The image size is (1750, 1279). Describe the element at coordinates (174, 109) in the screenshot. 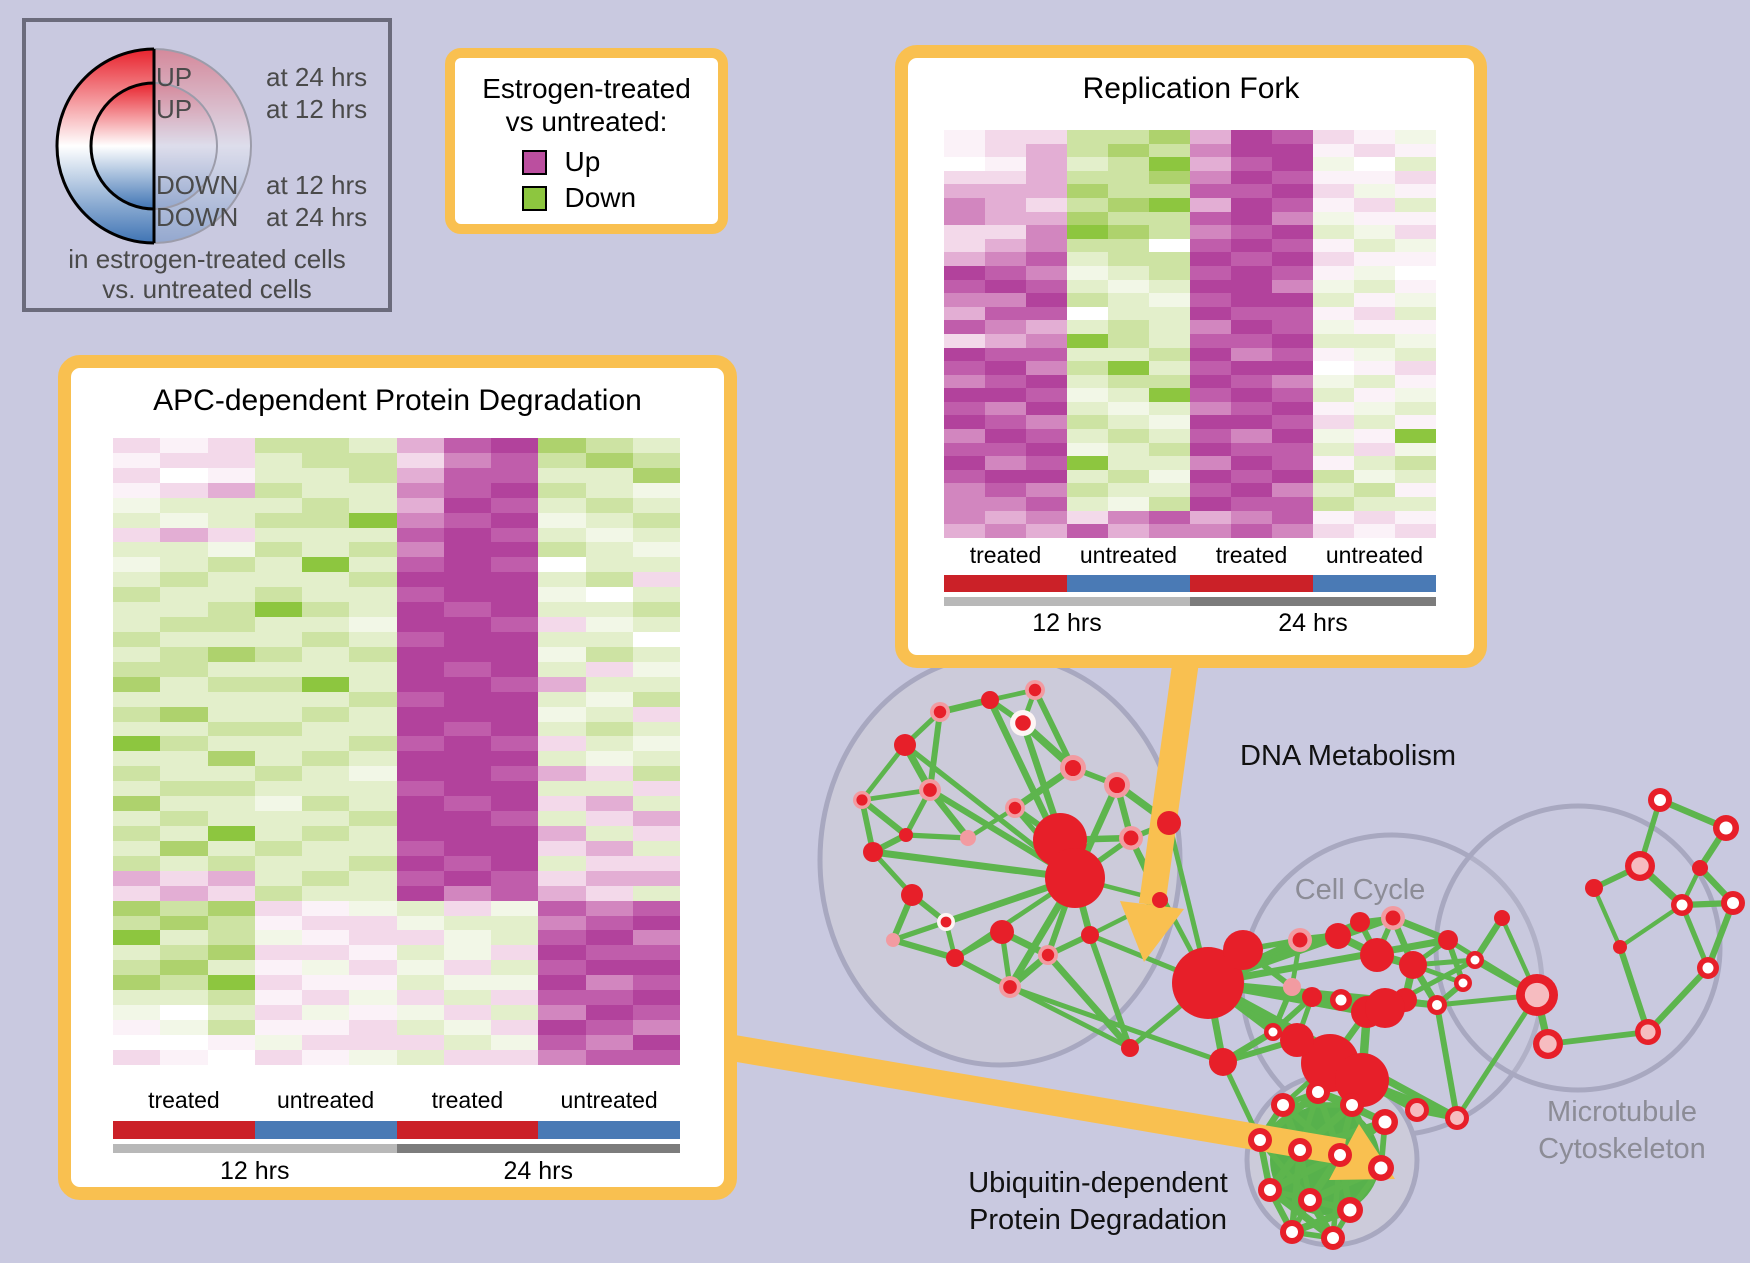

I see `legend-dir-up-12: UP` at that location.